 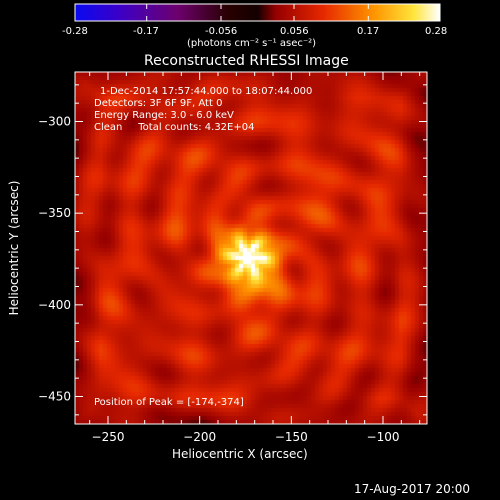 What do you see at coordinates (240, 454) in the screenshot?
I see `x-axis-label: Heliocentric X (arcsec)` at bounding box center [240, 454].